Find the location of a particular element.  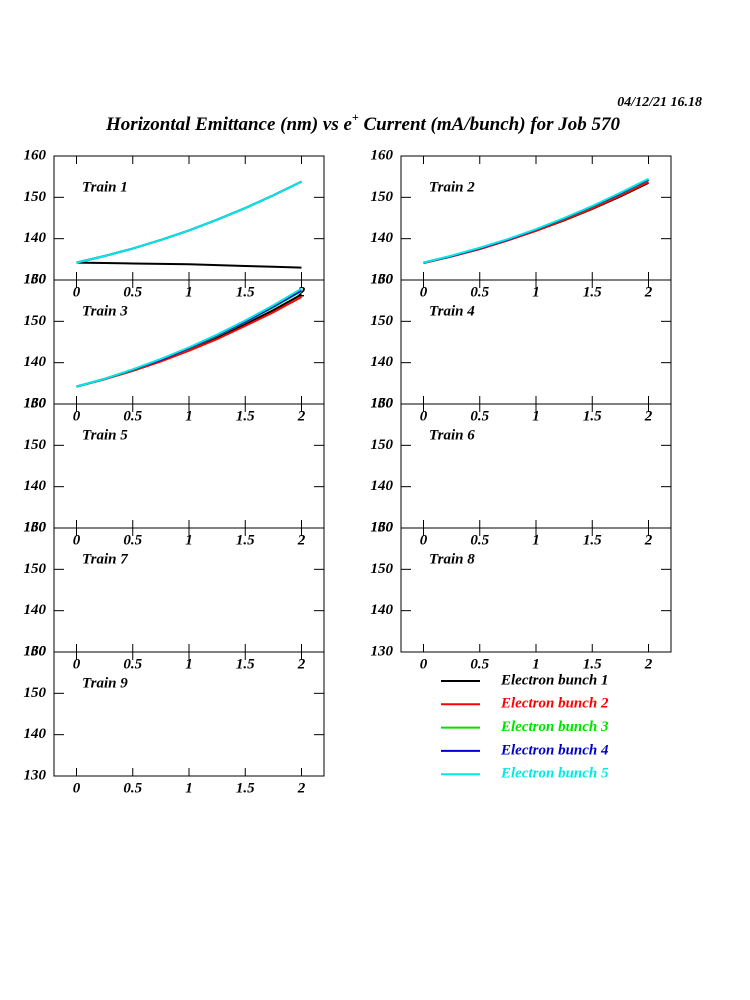

date-stamp: 04/12/21 16.18 is located at coordinates (659, 102).